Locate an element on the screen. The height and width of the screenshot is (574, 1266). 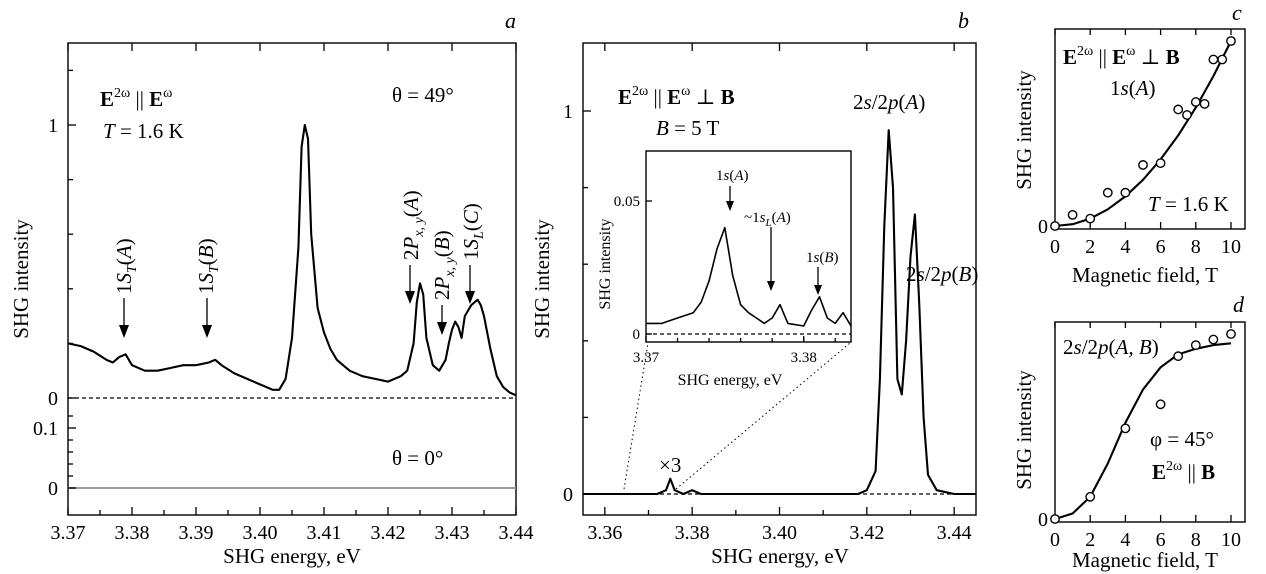
panel-c-xtick-label: 8 is located at coordinates (1196, 247).